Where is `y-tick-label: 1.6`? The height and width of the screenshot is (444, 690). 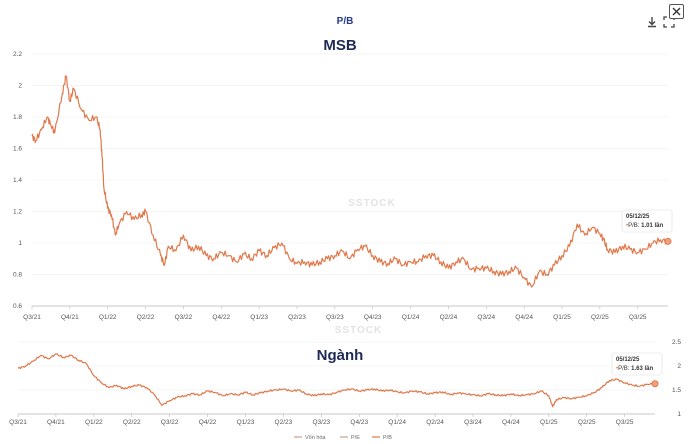
y-tick-label: 1.6 is located at coordinates (17, 149).